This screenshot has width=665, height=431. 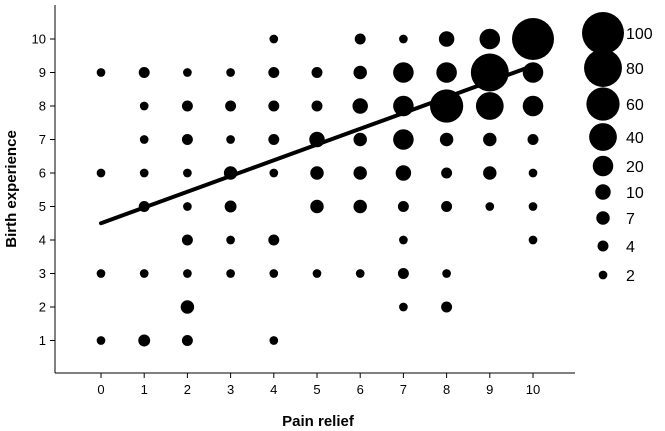 What do you see at coordinates (42, 206) in the screenshot?
I see `y-tick-label: 5` at bounding box center [42, 206].